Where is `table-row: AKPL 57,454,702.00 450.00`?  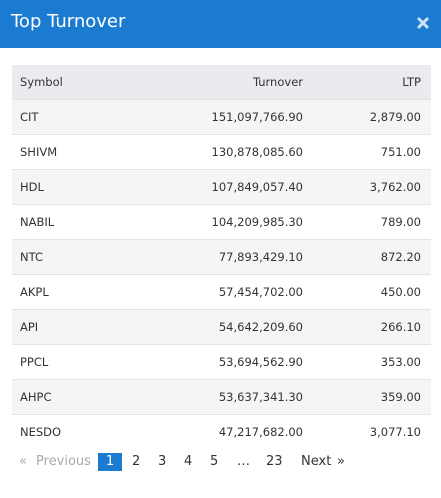
table-row: AKPL 57,454,702.00 450.00 is located at coordinates (221, 291).